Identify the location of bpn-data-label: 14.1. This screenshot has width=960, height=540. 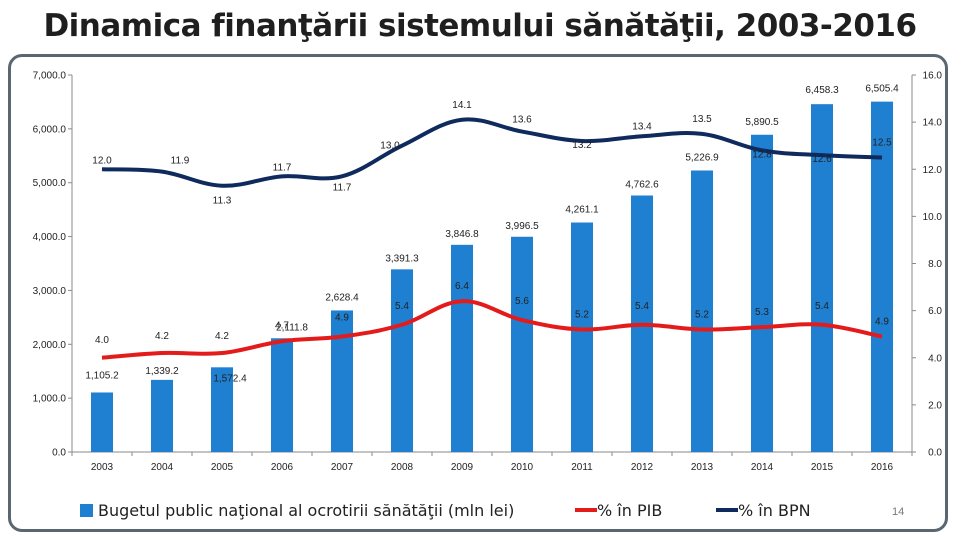
(462, 105).